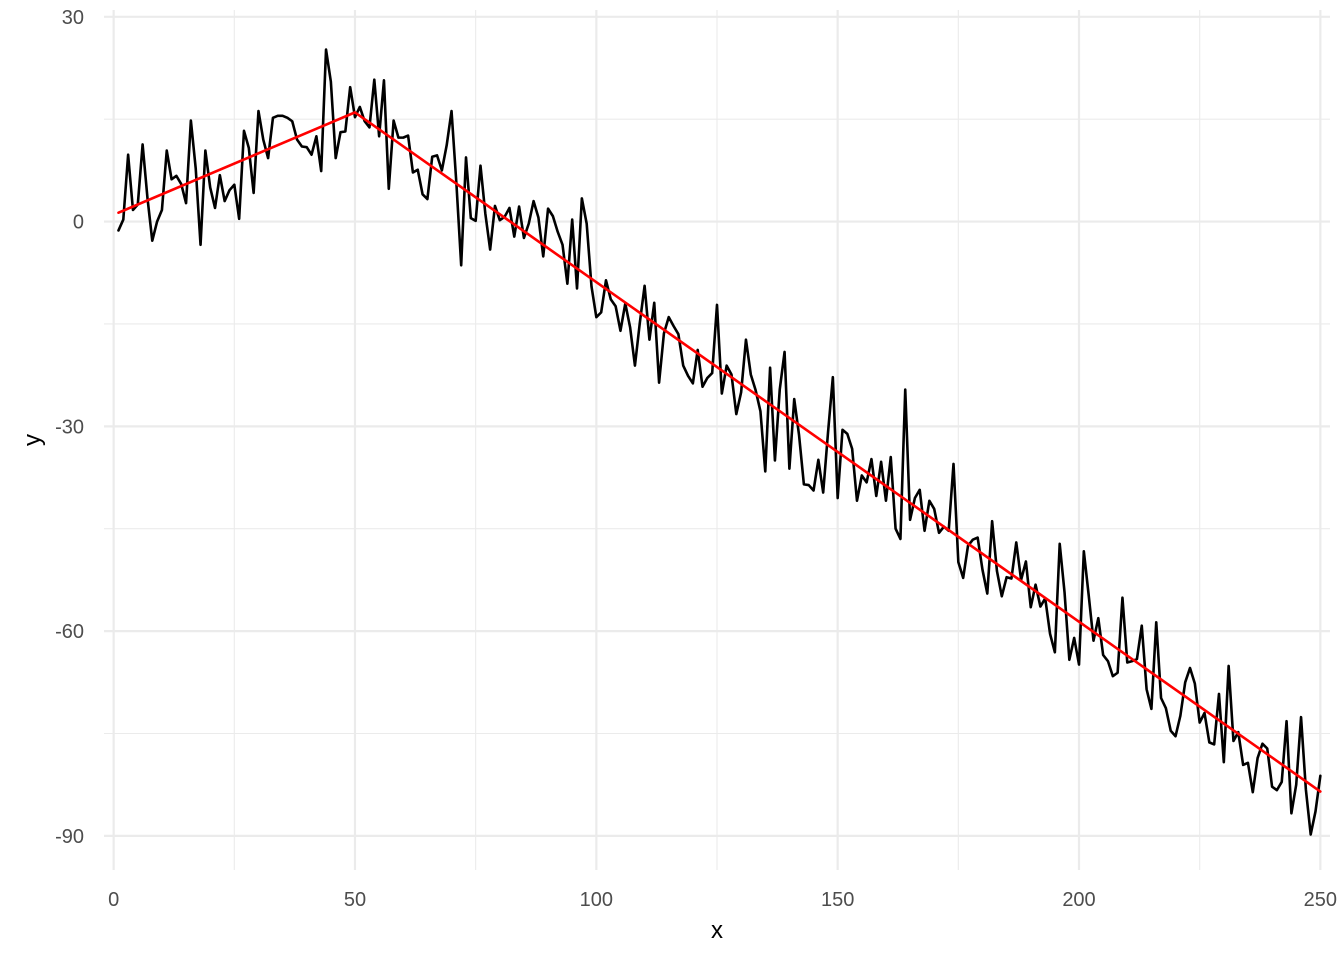 This screenshot has width=1344, height=960. What do you see at coordinates (355, 900) in the screenshot?
I see `x-tick-label: 50` at bounding box center [355, 900].